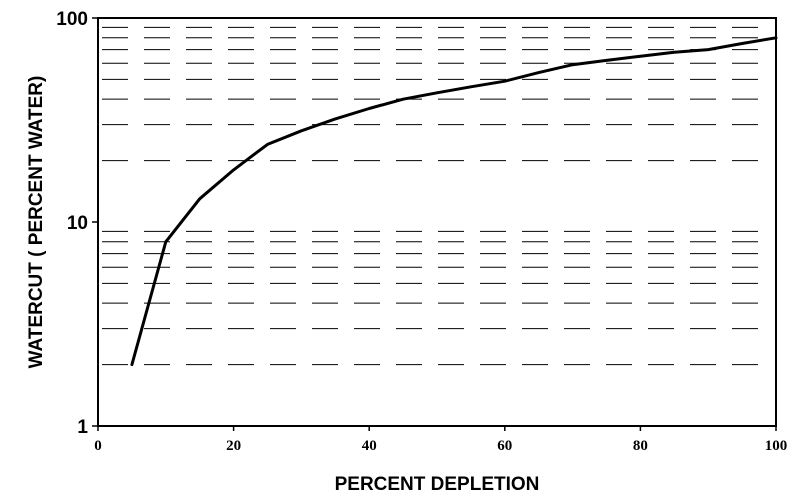 This screenshot has width=802, height=496. I want to click on x-tick-label: 20, so click(233, 446).